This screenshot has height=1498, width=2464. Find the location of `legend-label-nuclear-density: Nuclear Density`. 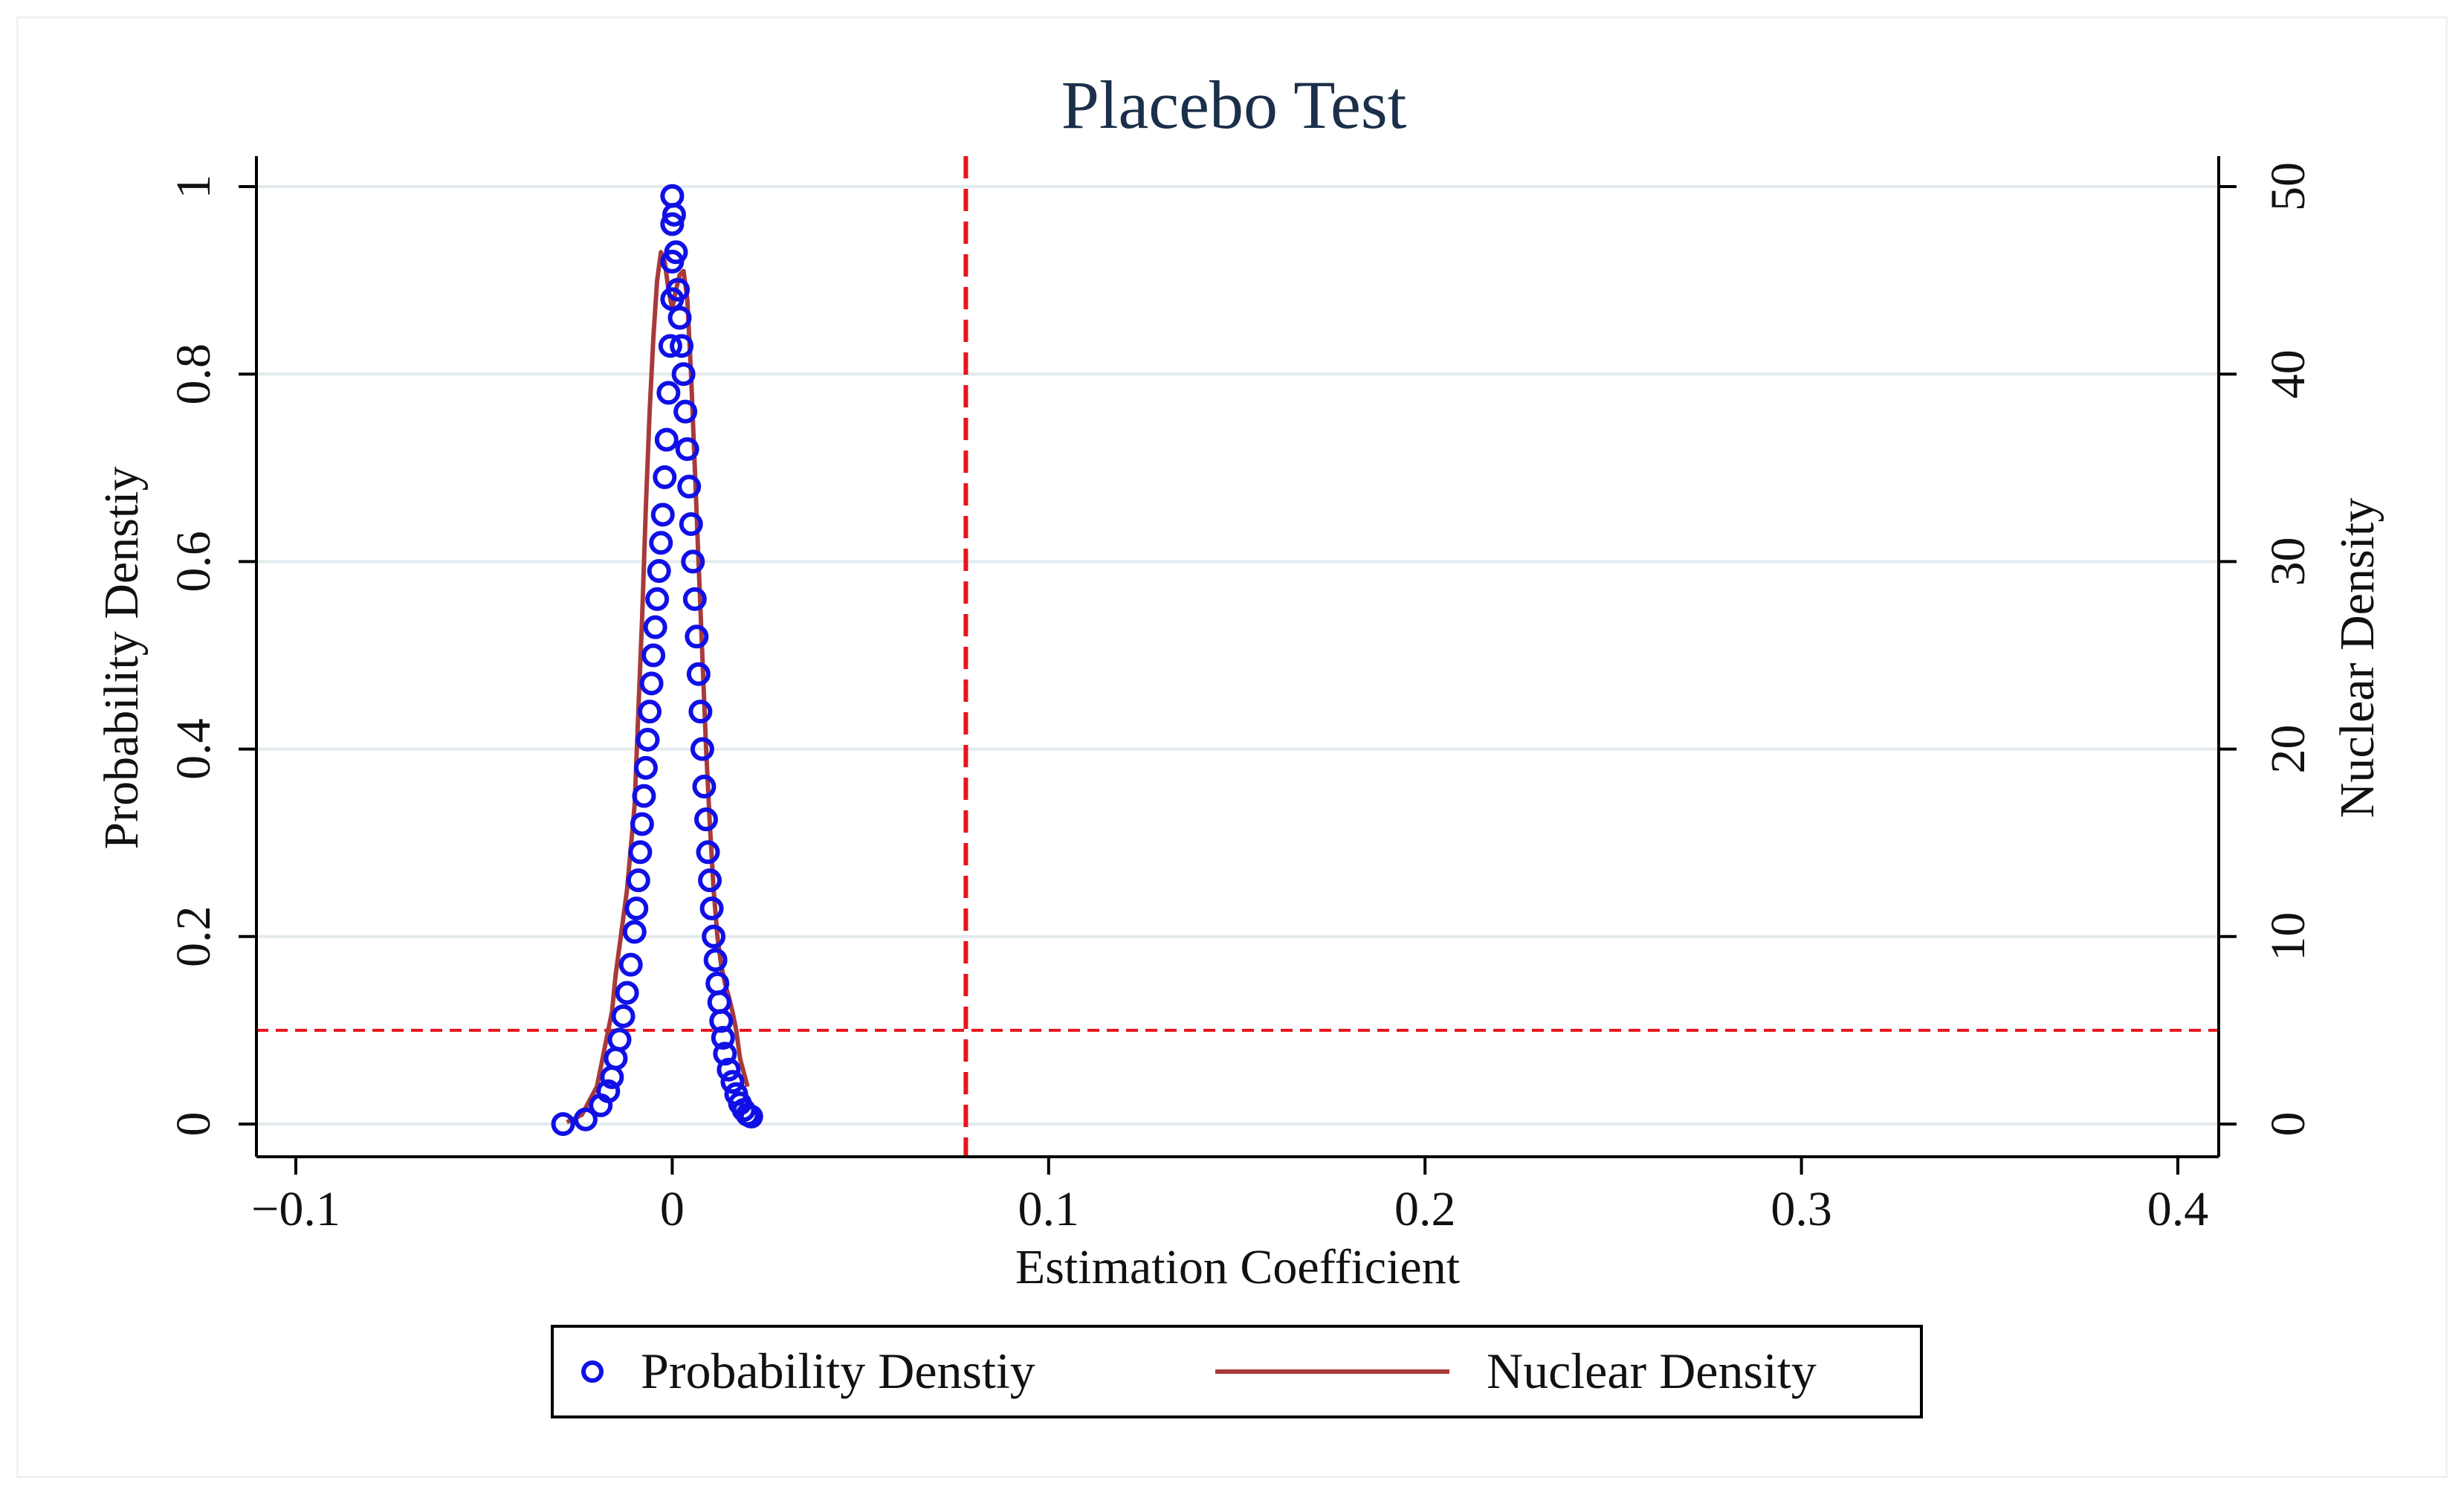

legend-label-nuclear-density: Nuclear Density is located at coordinates (1652, 1371).